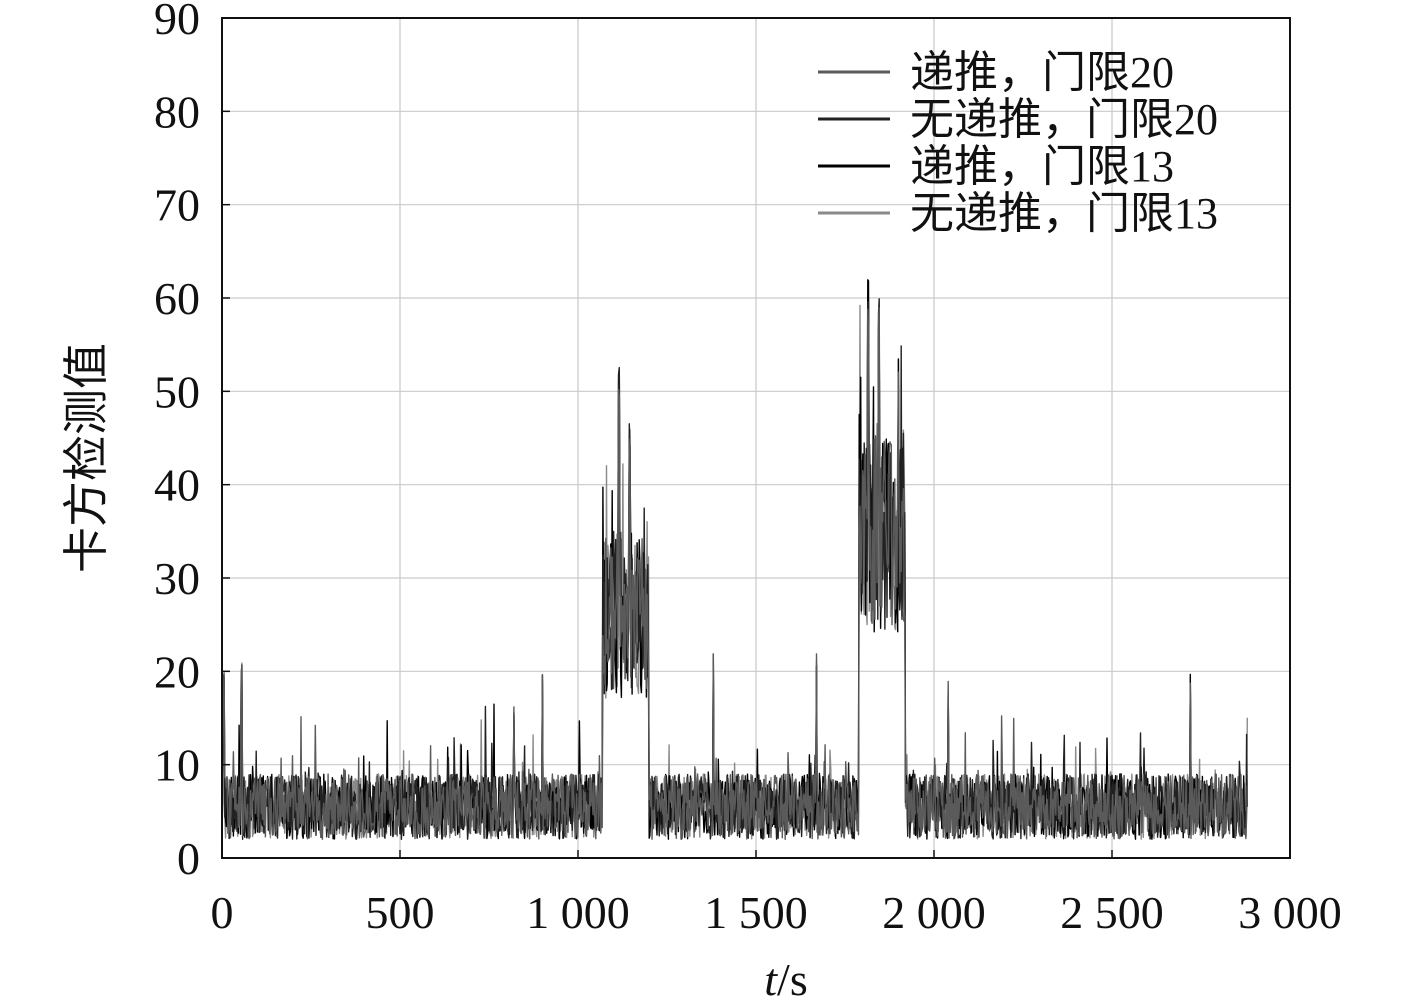 The width and height of the screenshot is (1417, 1004). What do you see at coordinates (177, 578) in the screenshot?
I see `y-tick-label: 30` at bounding box center [177, 578].